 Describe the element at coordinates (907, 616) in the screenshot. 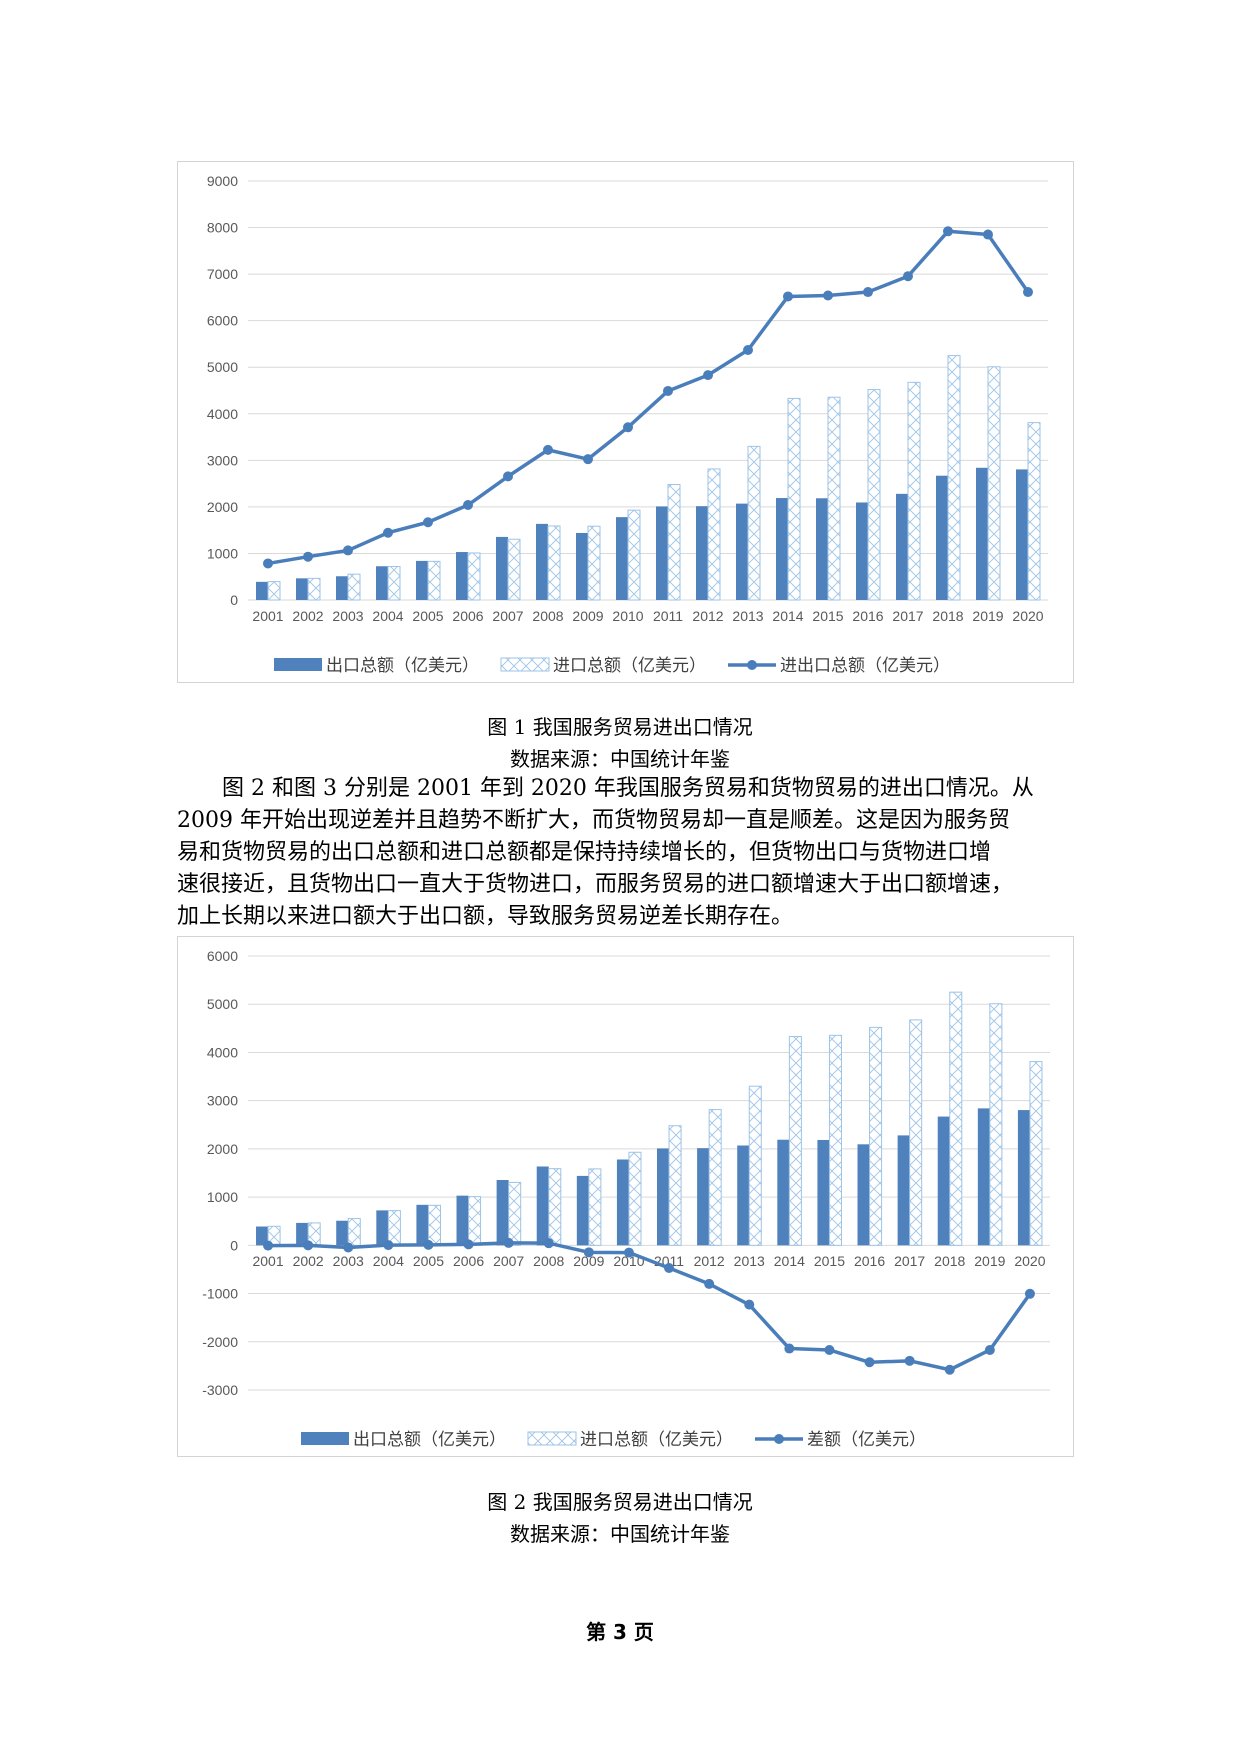

I see `fig1-xtick-label: 2017` at that location.